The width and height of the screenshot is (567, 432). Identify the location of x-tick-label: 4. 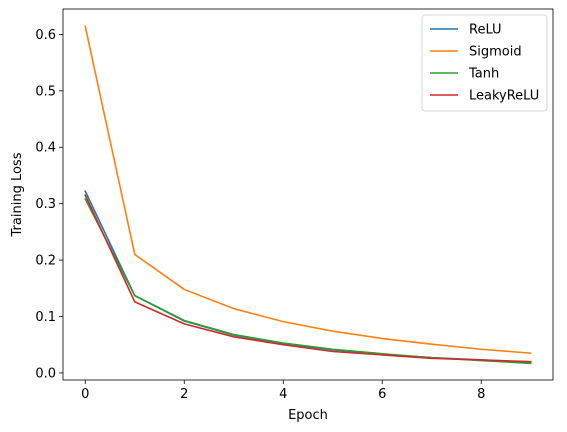
(283, 394).